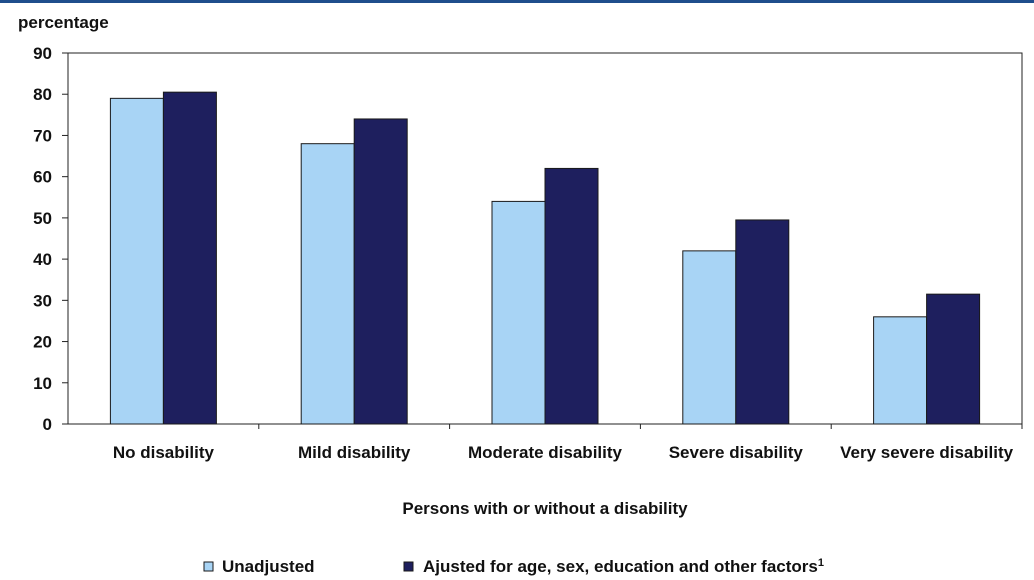  Describe the element at coordinates (354, 452) in the screenshot. I see `category-label: Mild disability` at that location.